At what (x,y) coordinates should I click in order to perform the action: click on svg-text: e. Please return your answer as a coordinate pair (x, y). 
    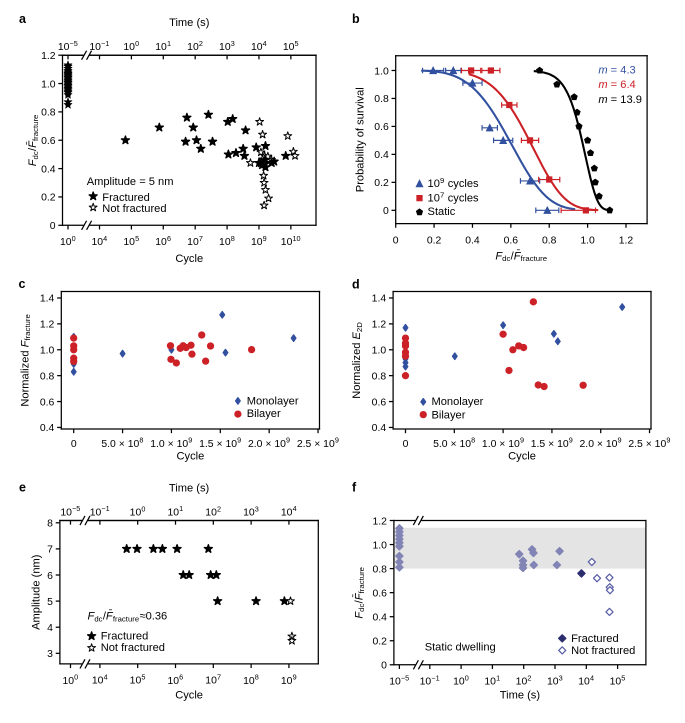
    Looking at the image, I should click on (22, 488).